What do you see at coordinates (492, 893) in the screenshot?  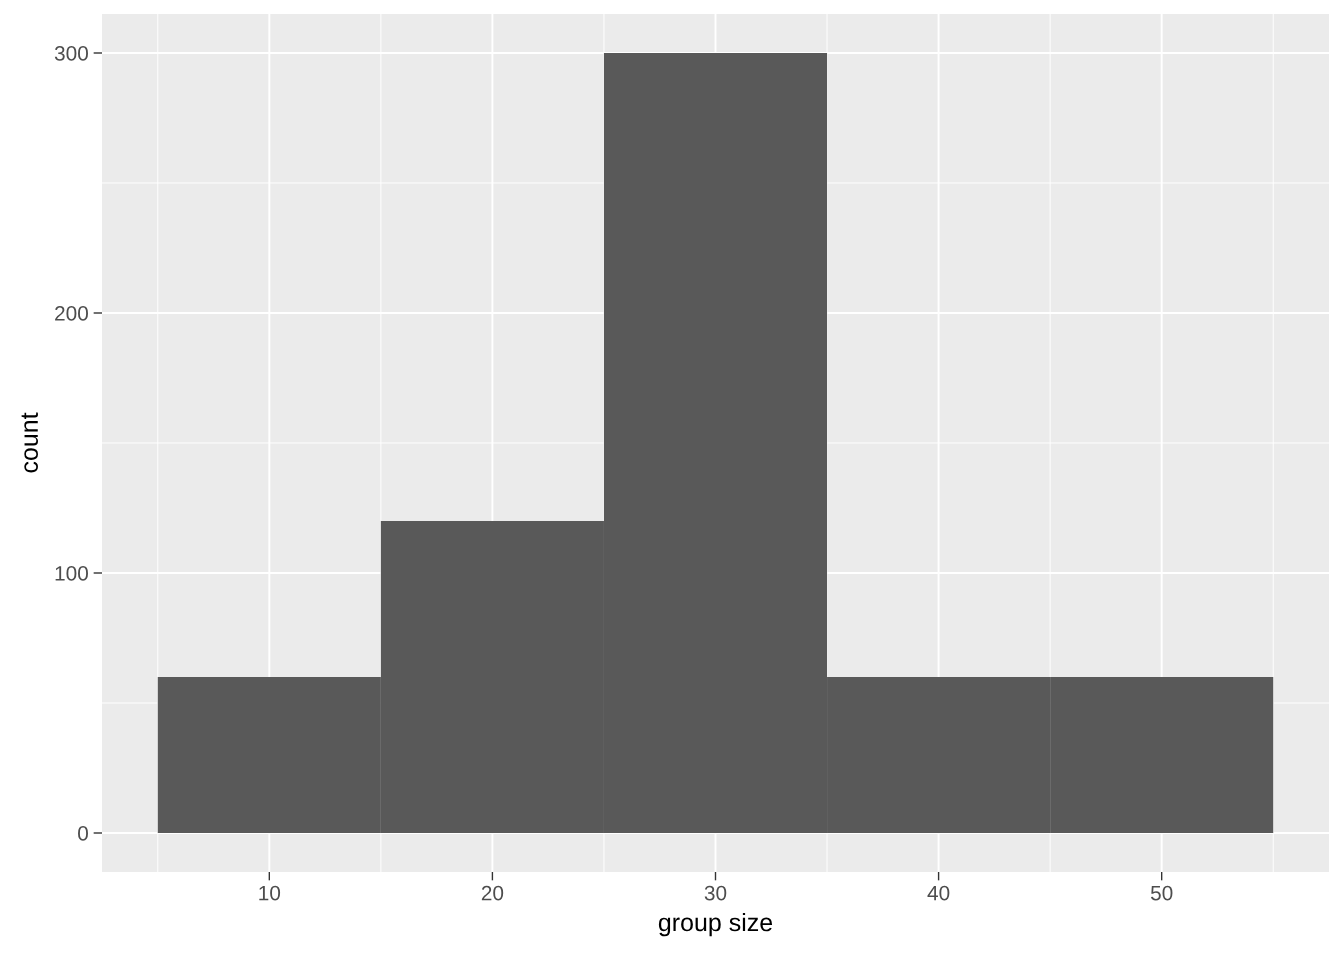 I see `x-tick-label: 20` at bounding box center [492, 893].